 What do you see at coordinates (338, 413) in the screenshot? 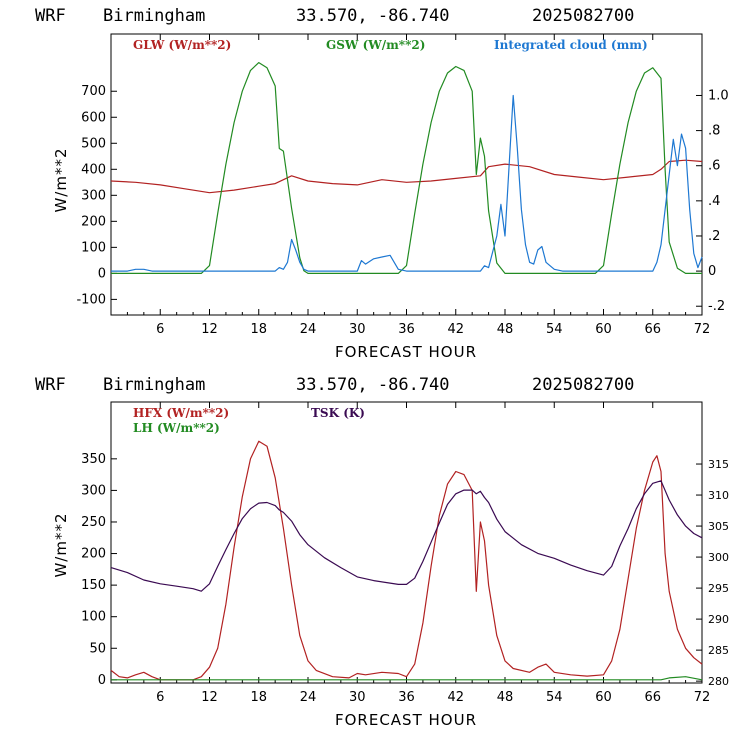
I see `chart-2-legend-tsk: TSK (K)` at bounding box center [338, 413].